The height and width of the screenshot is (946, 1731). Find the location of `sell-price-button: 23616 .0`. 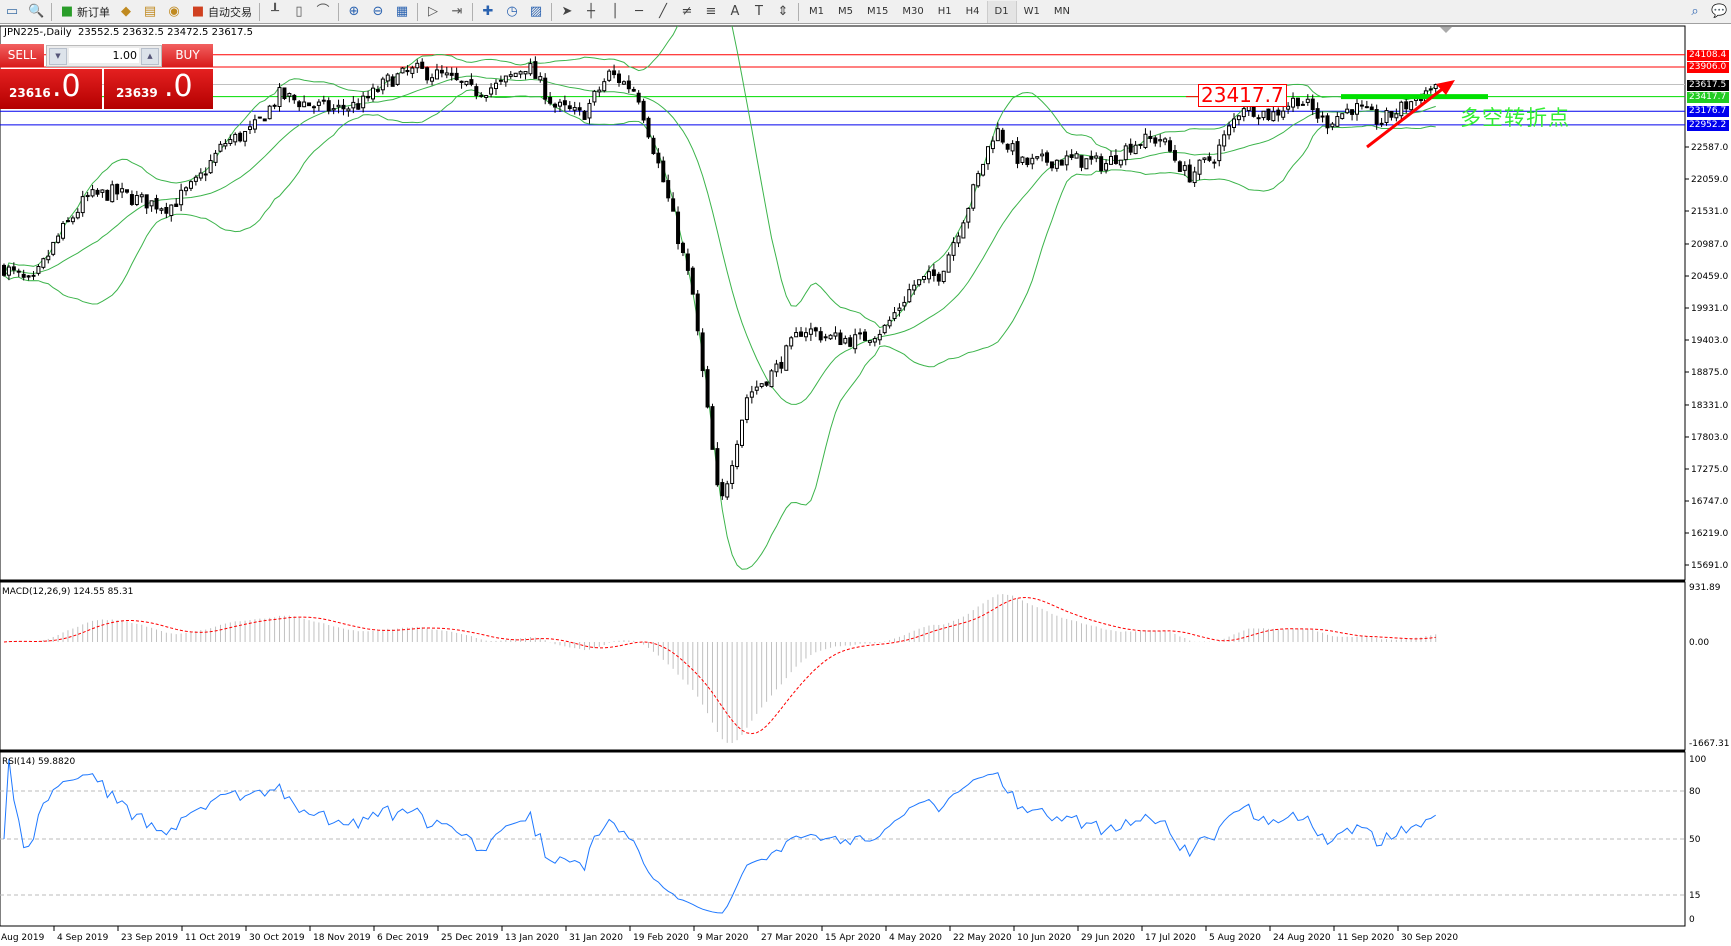

sell-price-button: 23616 .0 is located at coordinates (51, 89).